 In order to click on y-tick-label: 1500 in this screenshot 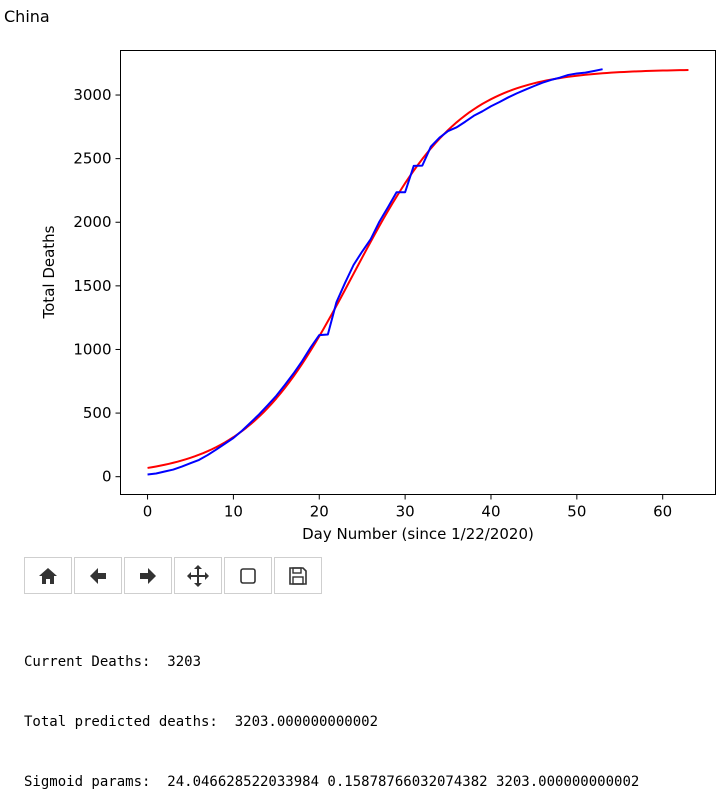, I will do `click(92, 286)`.